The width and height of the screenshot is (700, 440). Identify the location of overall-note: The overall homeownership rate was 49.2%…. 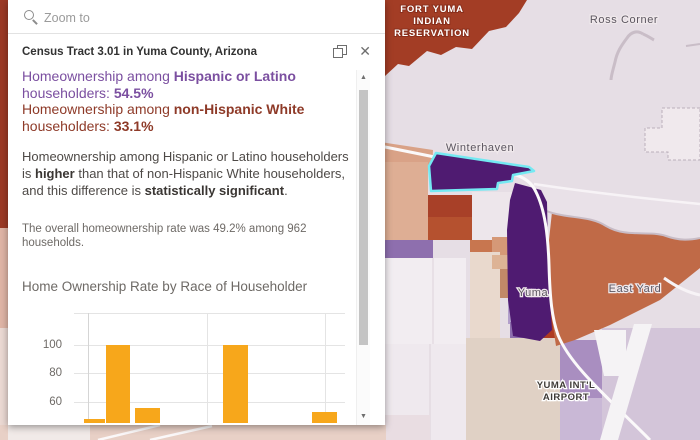
(164, 236).